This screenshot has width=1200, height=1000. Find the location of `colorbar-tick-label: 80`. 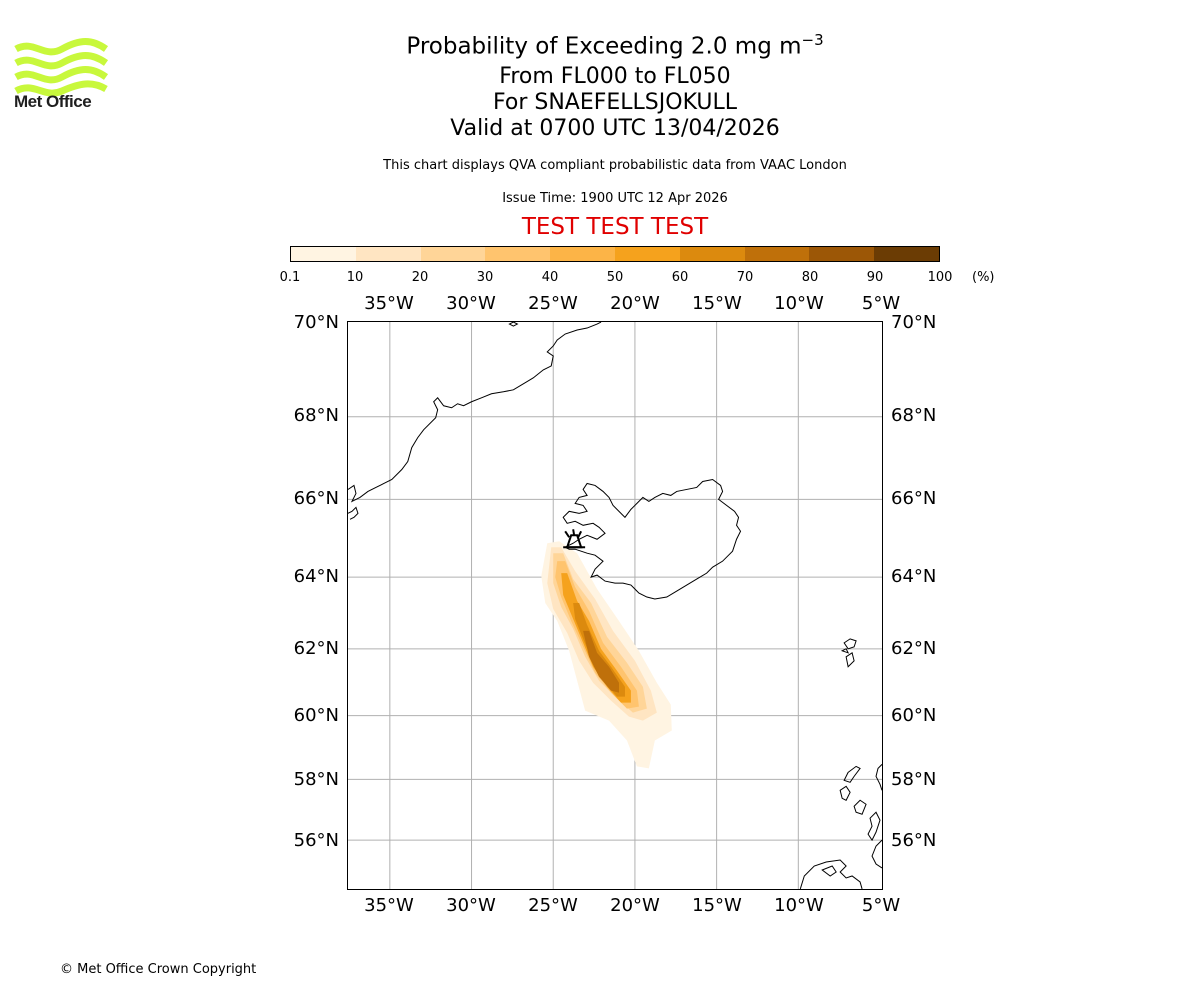

colorbar-tick-label: 80 is located at coordinates (810, 277).